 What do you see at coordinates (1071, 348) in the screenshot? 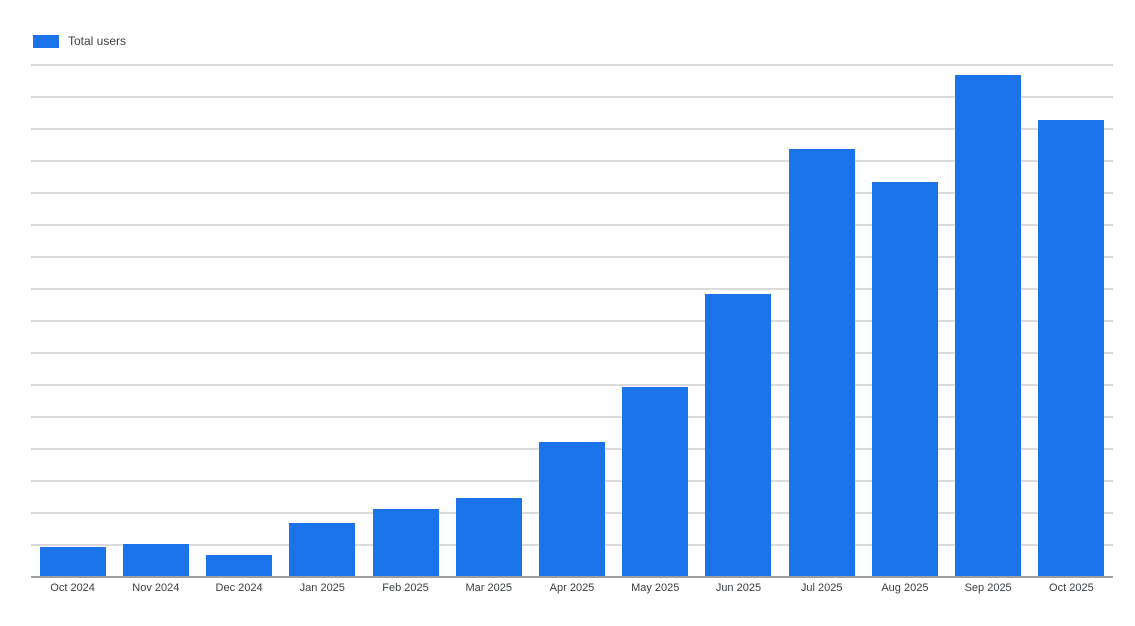
I see `bar-oct-2025` at bounding box center [1071, 348].